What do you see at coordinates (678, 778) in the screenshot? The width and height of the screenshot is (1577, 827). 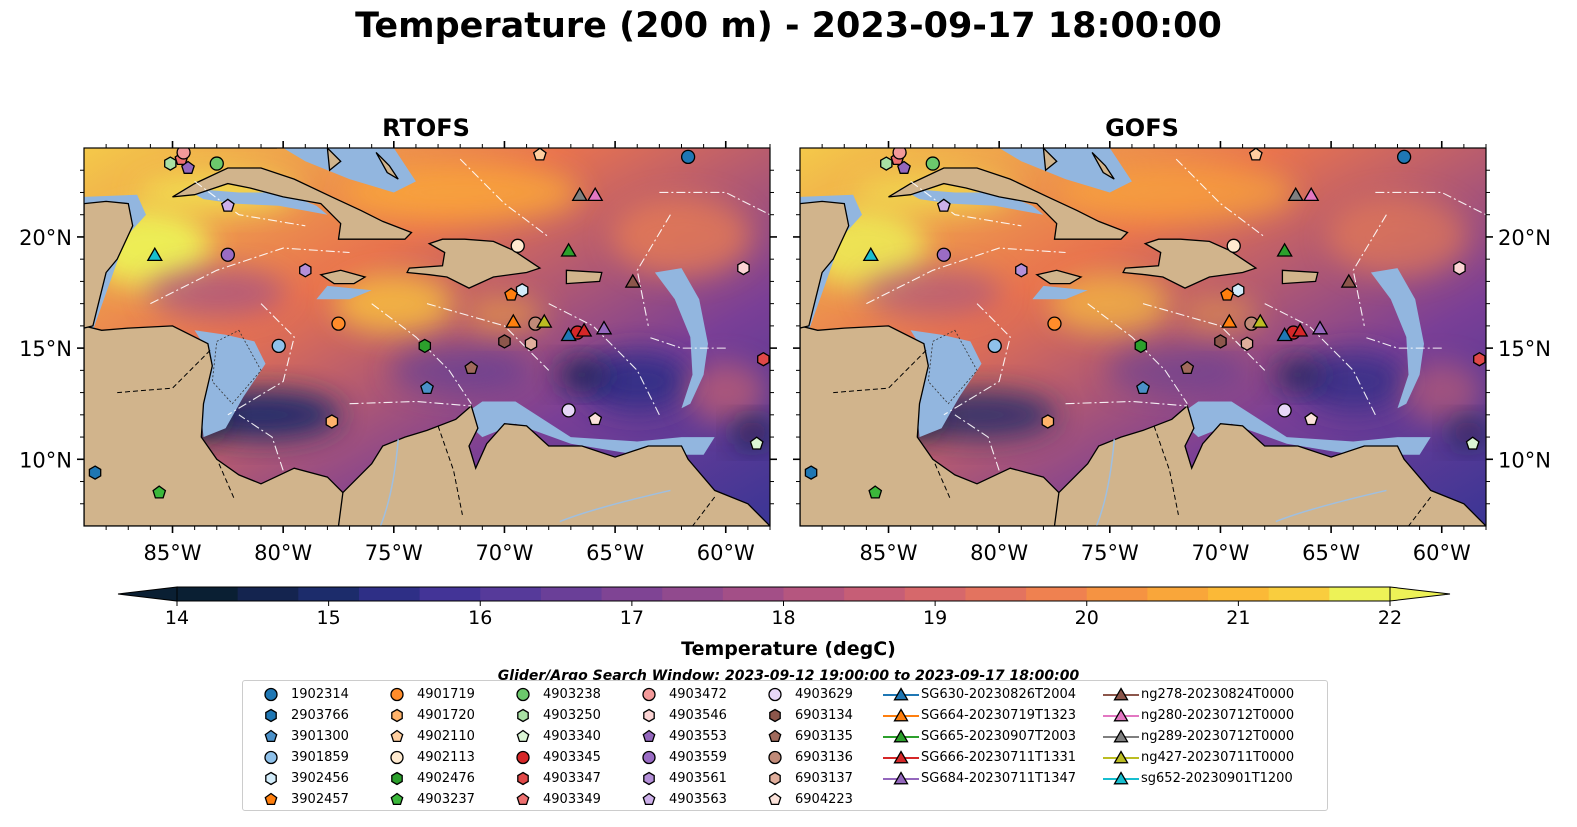 I see `legend-item: 4903561` at bounding box center [678, 778].